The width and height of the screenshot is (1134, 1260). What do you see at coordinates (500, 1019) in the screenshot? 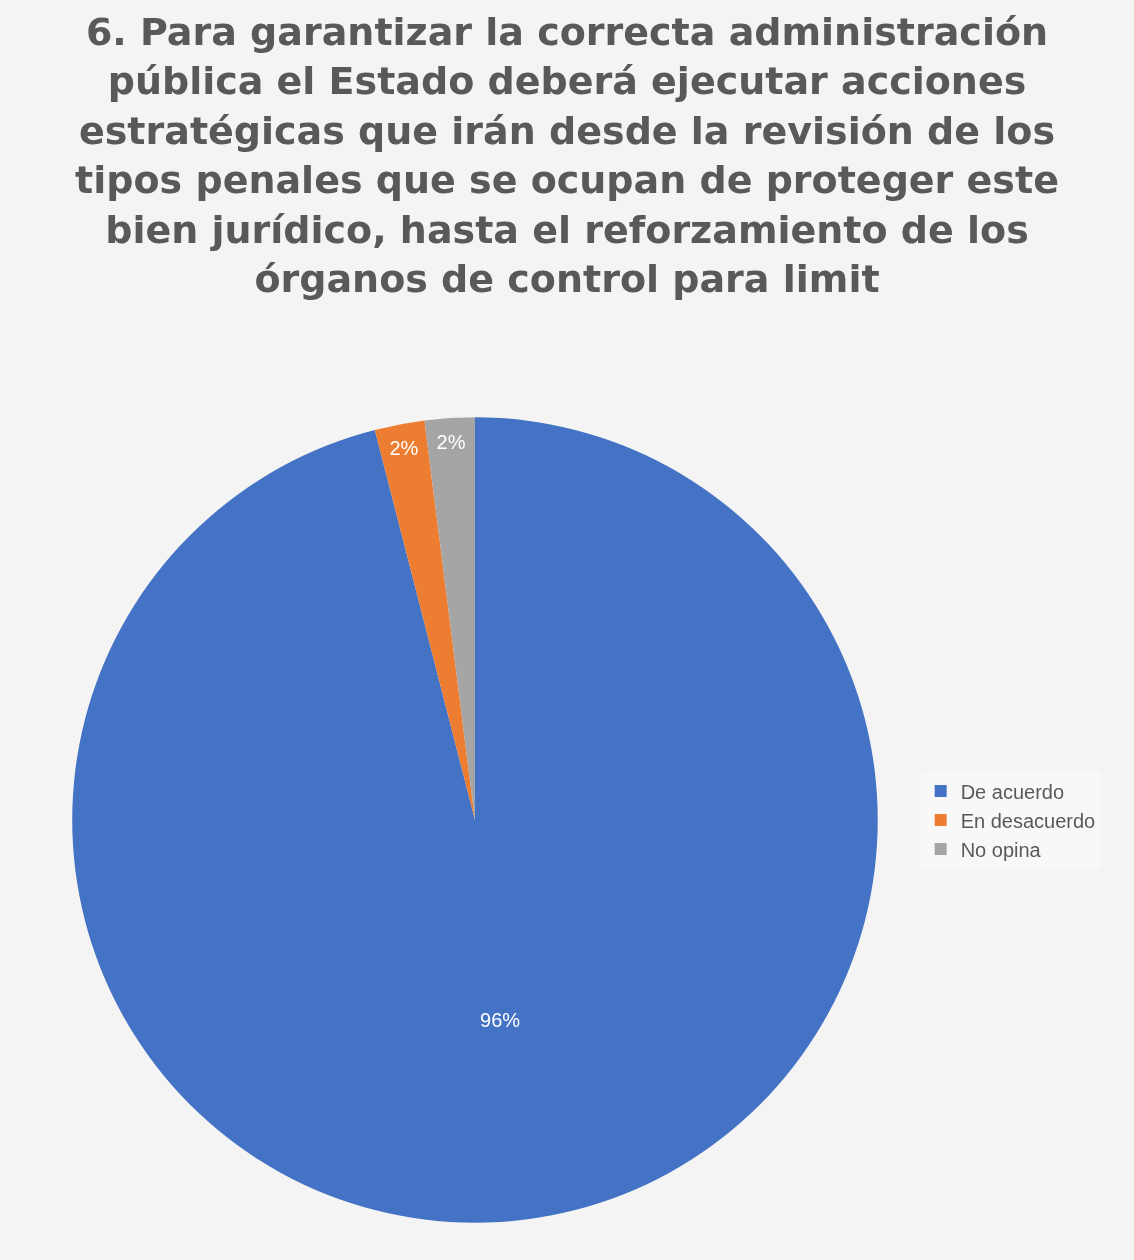
I see `data-label: 96%` at bounding box center [500, 1019].